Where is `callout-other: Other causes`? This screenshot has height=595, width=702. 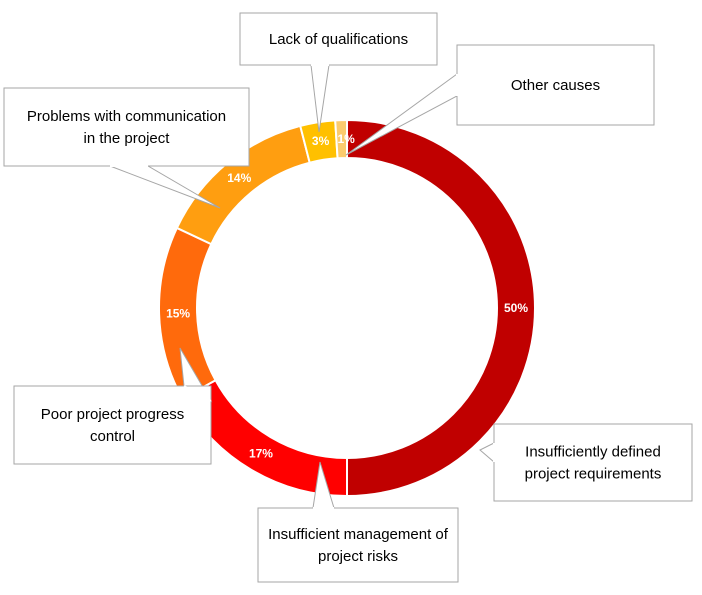 callout-other: Other causes is located at coordinates (500, 100).